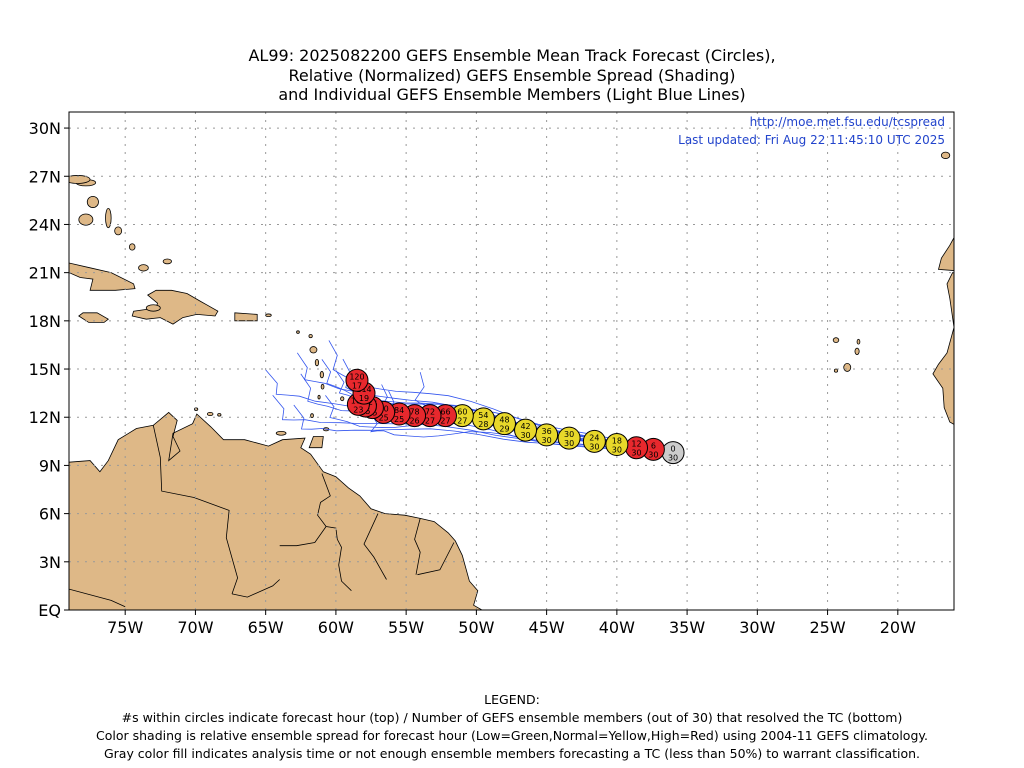 The width and height of the screenshot is (1024, 768). I want to click on island-barbados, so click(342, 399).